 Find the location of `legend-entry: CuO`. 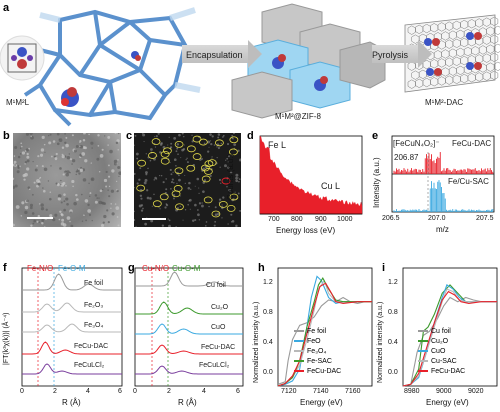

legend-entry: CuO is located at coordinates (431, 351).